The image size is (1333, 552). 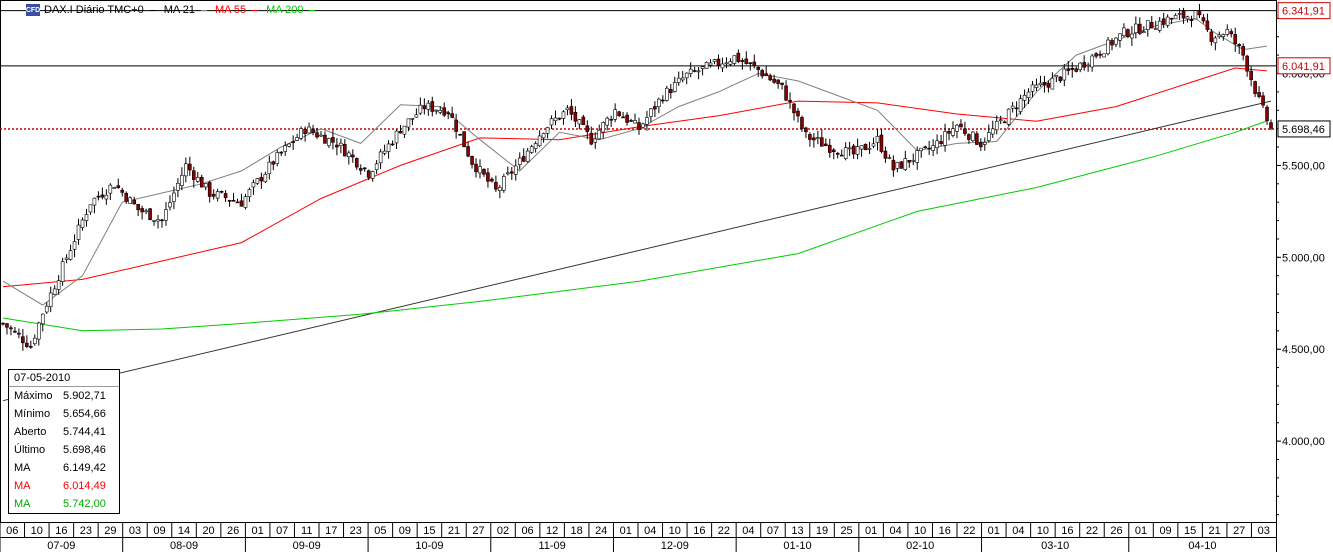 I want to click on data-window-row: MA 6.014,49, so click(x=64, y=486).